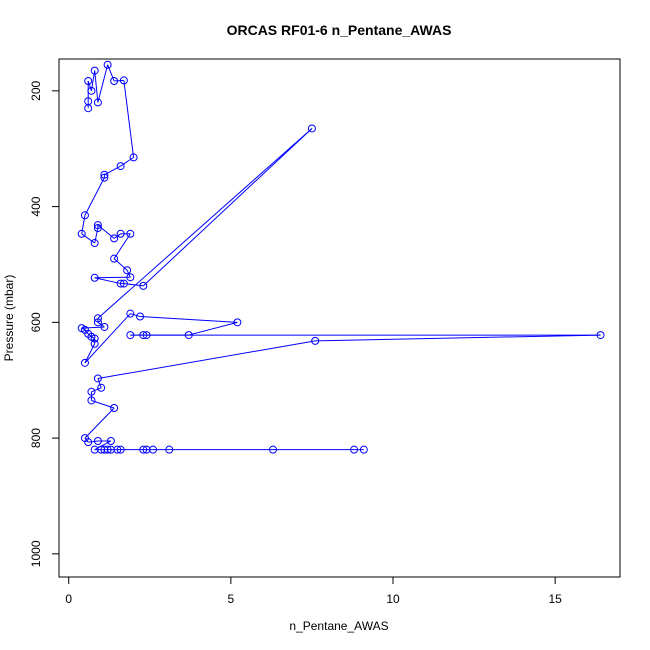 This screenshot has width=650, height=650. Describe the element at coordinates (9, 318) in the screenshot. I see `y-axis-label: Pressure (mbar)` at that location.